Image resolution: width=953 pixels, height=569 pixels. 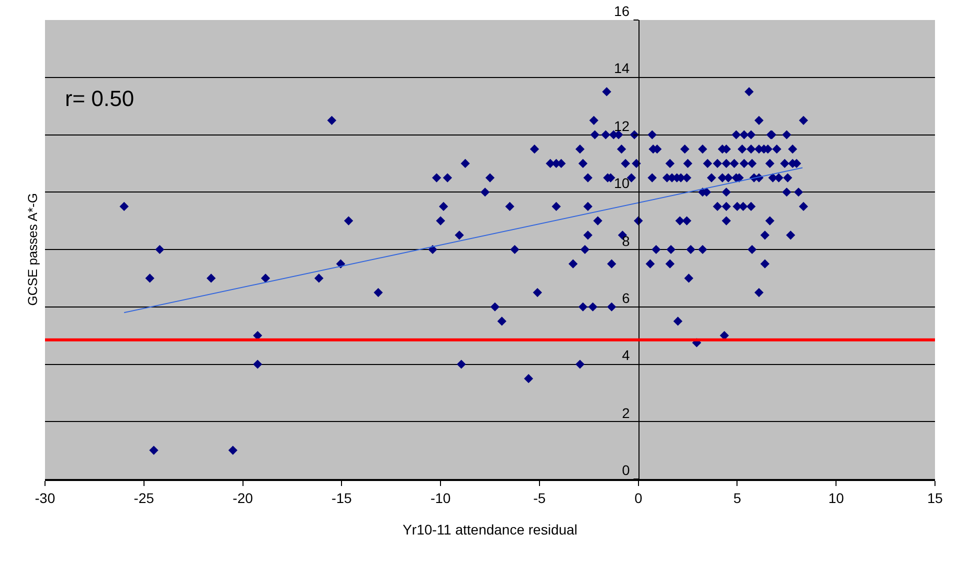 What do you see at coordinates (622, 68) in the screenshot?
I see `y-tick-label: 14` at bounding box center [622, 68].